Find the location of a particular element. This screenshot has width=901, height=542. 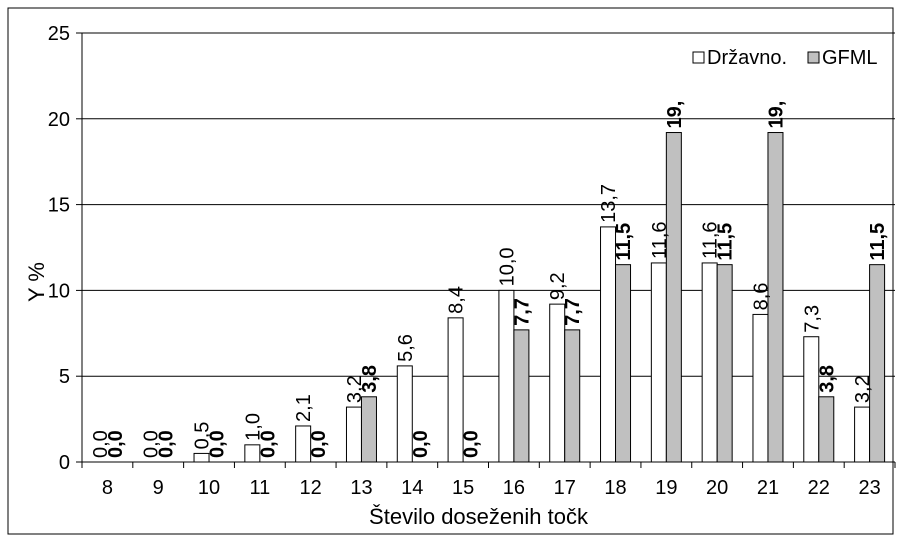

x-tick-label-18: 18 is located at coordinates (615, 488).